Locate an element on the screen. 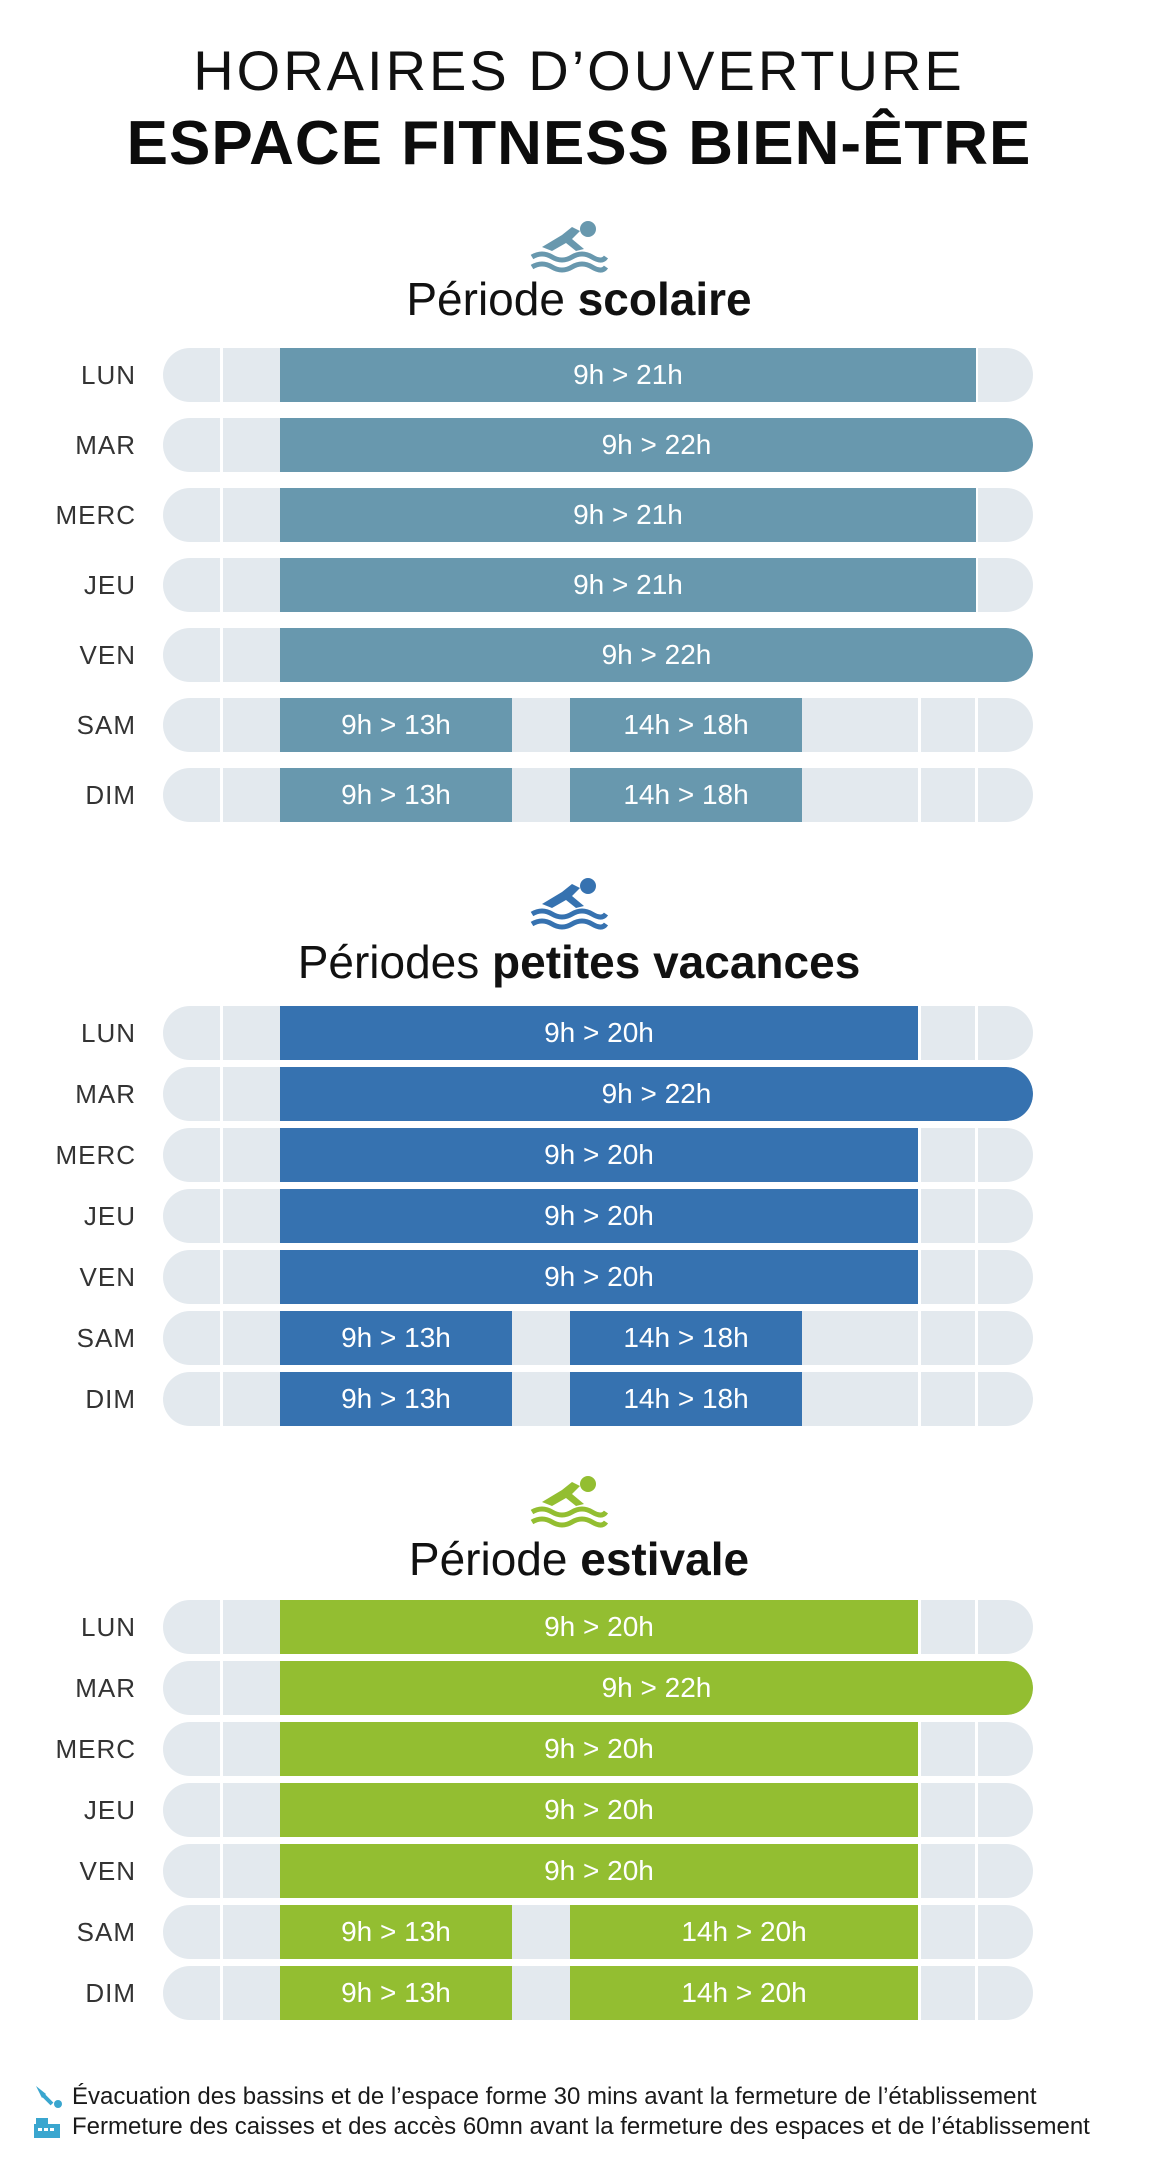  schedule-row: DIM 9h > 13h 14h > 18h is located at coordinates (579, 1399).